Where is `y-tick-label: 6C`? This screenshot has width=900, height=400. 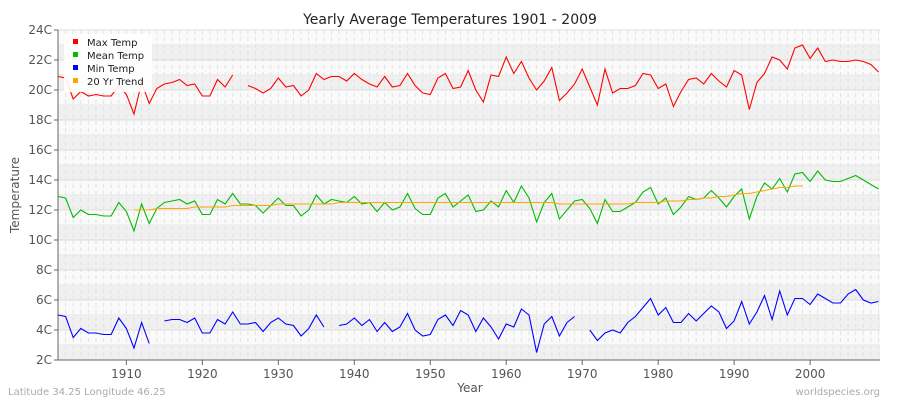 y-tick-label: 6C is located at coordinates (44, 300).